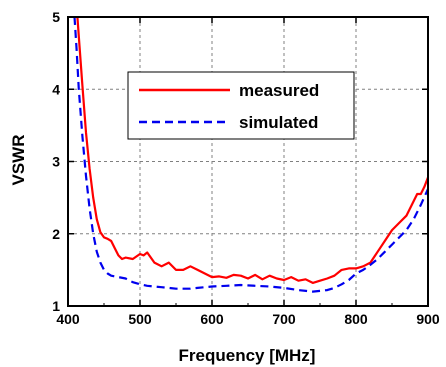  What do you see at coordinates (18, 160) in the screenshot?
I see `y-axis-label: VSWR` at bounding box center [18, 160].